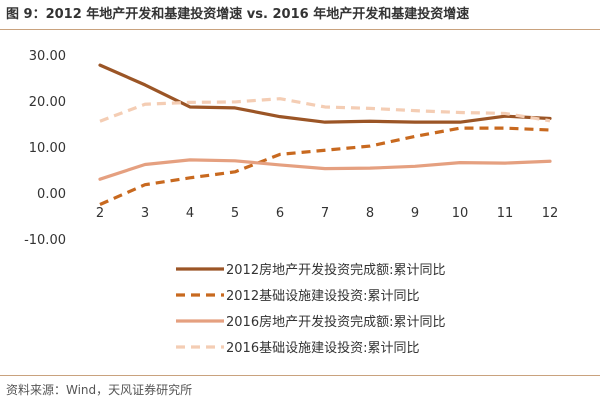 The height and width of the screenshot is (404, 600). I want to click on x-tick-label: 12, so click(550, 213).